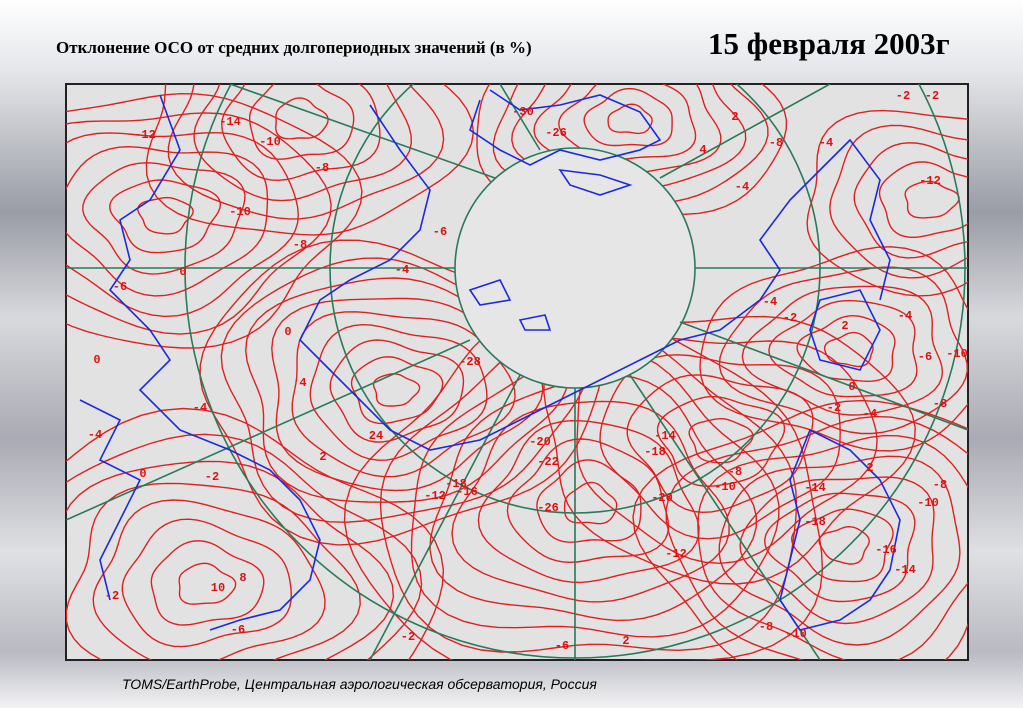 The height and width of the screenshot is (708, 1023). What do you see at coordinates (456, 484) in the screenshot?
I see `contour-label: -18` at bounding box center [456, 484].